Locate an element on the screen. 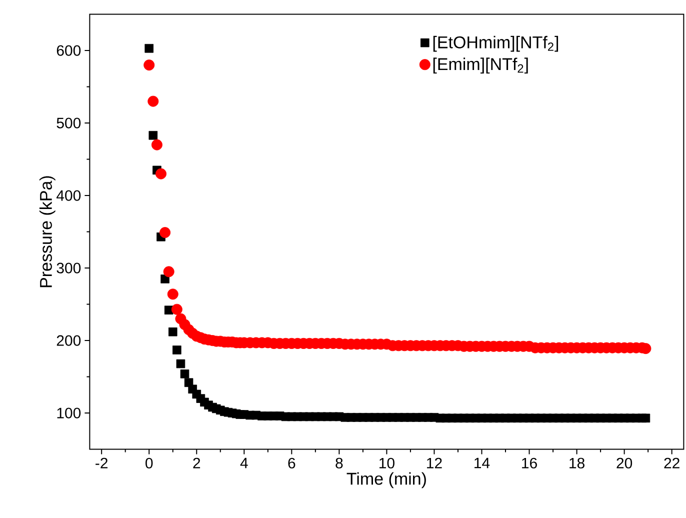 The image size is (686, 518). y-tick-label: 600 is located at coordinates (68, 50).